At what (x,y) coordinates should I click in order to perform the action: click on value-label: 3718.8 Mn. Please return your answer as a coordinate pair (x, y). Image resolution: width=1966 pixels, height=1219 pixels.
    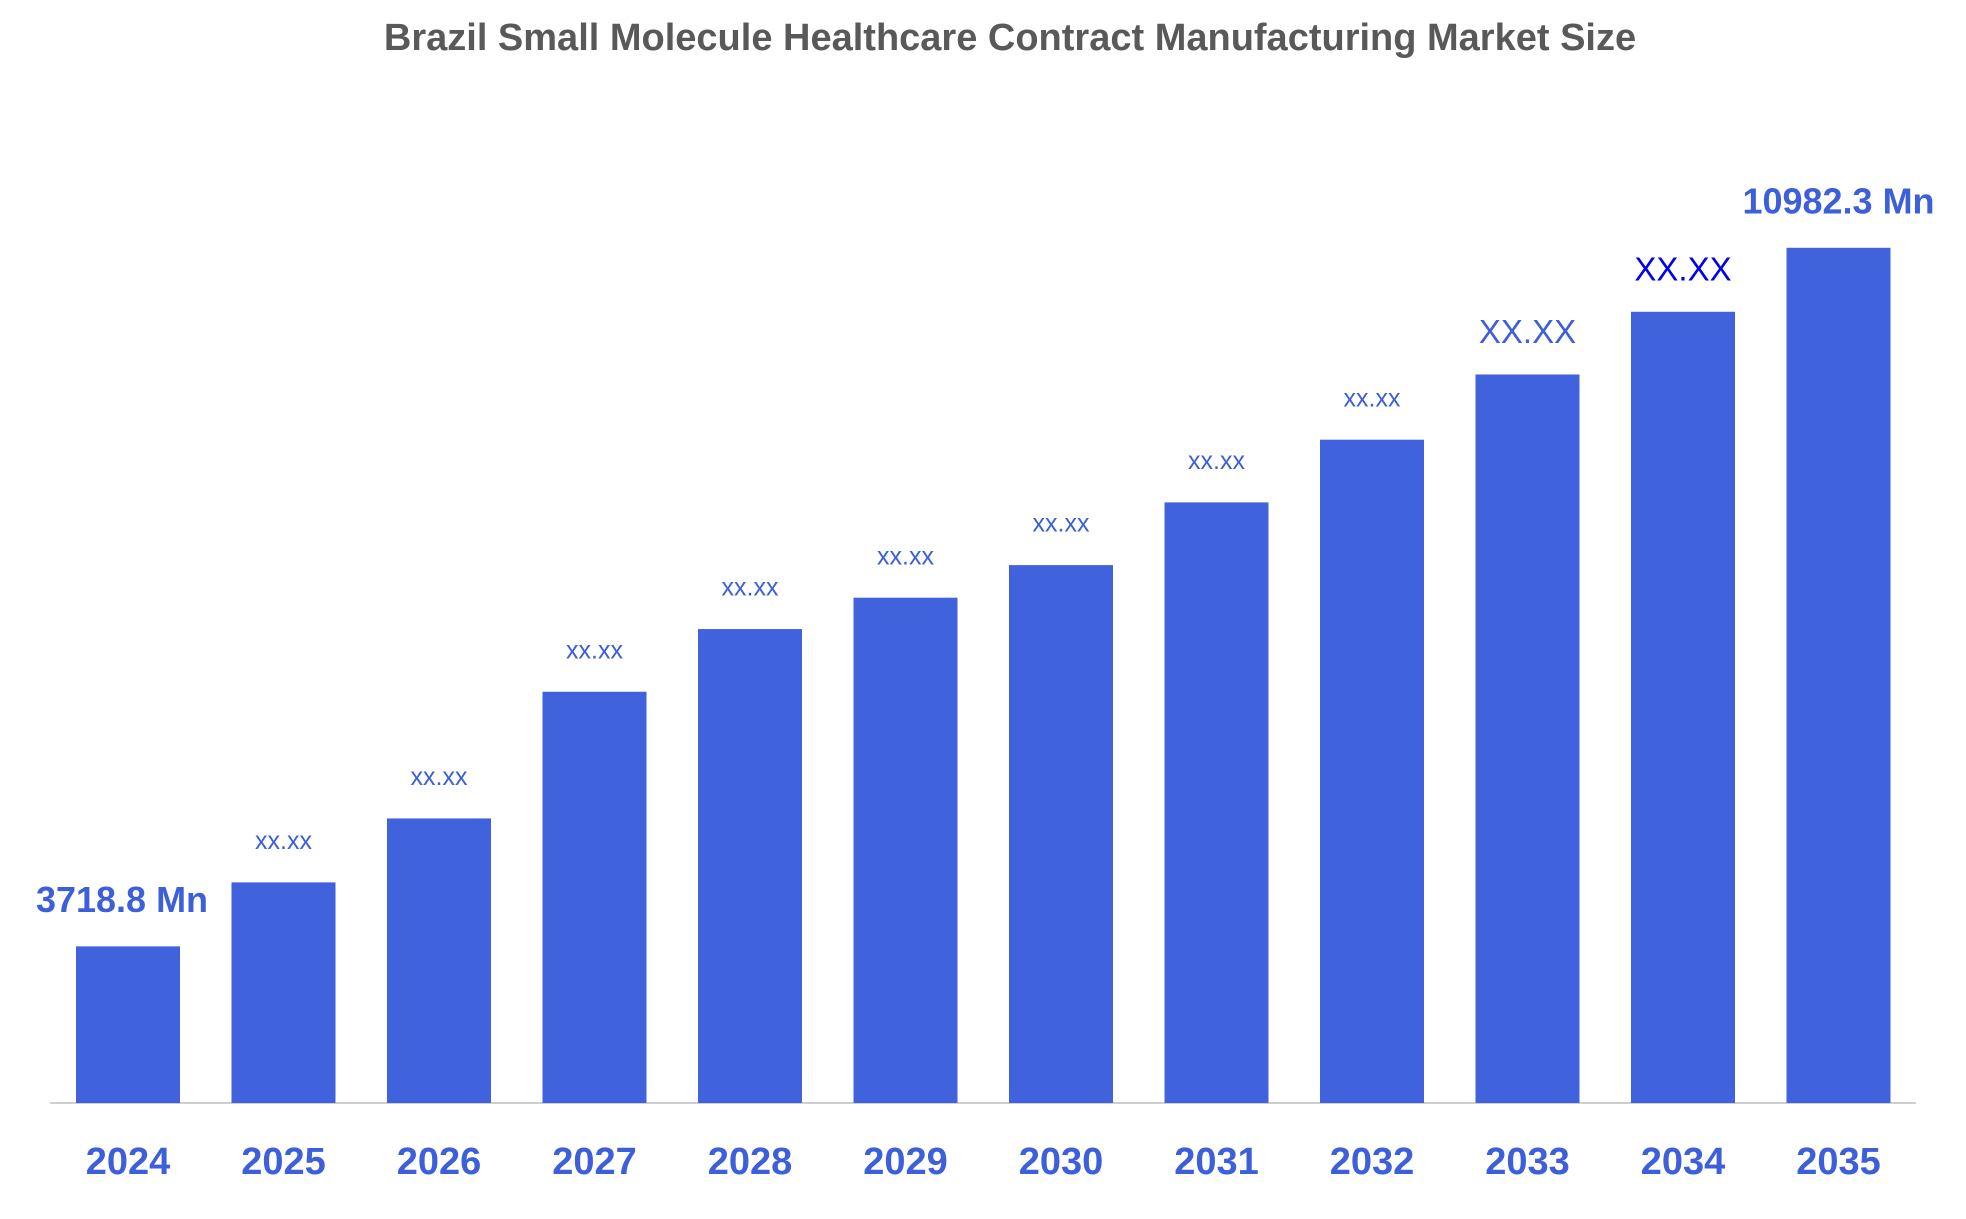
    Looking at the image, I should click on (122, 899).